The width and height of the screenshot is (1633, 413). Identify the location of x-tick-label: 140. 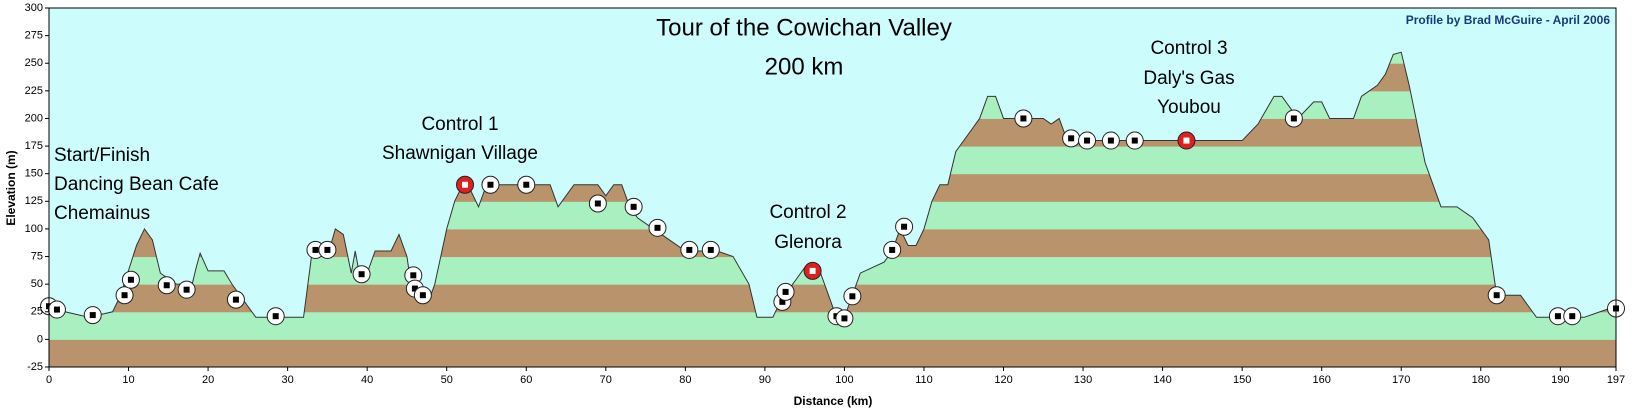
(1162, 380).